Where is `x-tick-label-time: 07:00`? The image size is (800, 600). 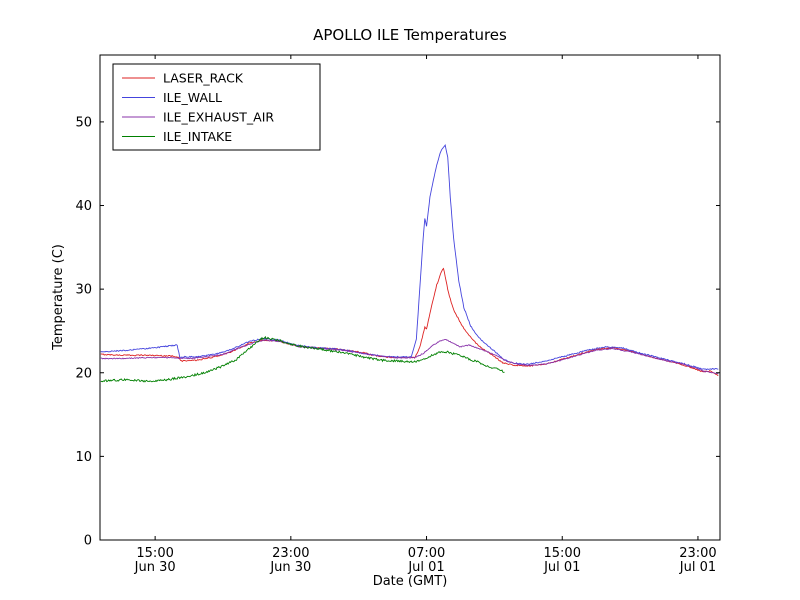
x-tick-label-time: 07:00 is located at coordinates (426, 553).